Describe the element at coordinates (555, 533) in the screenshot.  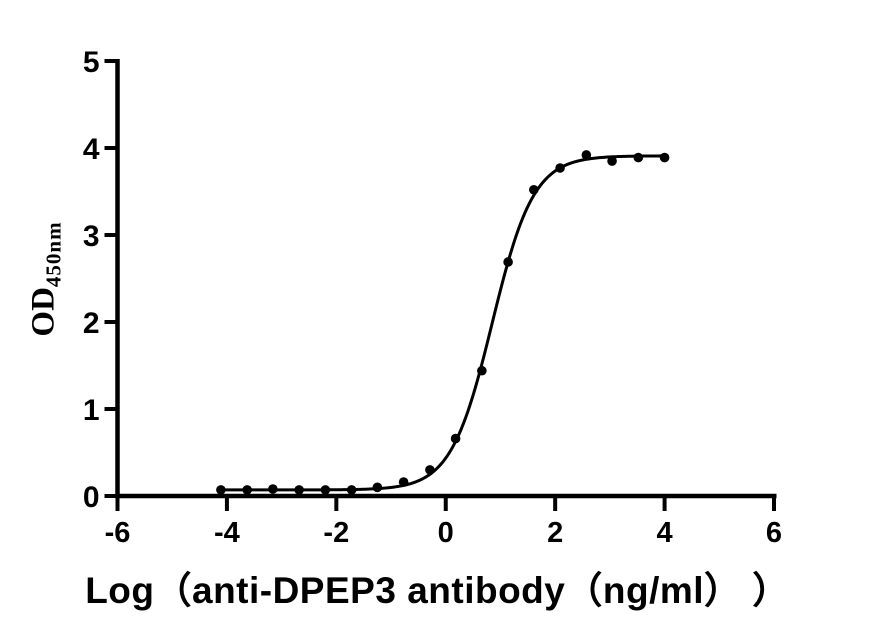
I see `x-tick-label: 2` at that location.